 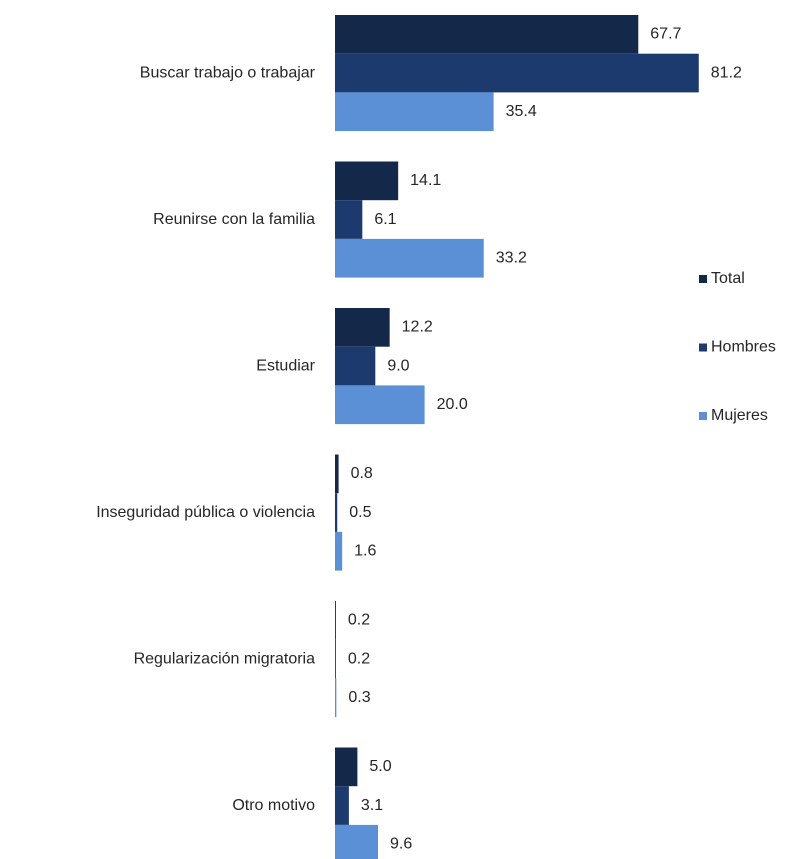 I want to click on value-label: 9.0, so click(x=398, y=365).